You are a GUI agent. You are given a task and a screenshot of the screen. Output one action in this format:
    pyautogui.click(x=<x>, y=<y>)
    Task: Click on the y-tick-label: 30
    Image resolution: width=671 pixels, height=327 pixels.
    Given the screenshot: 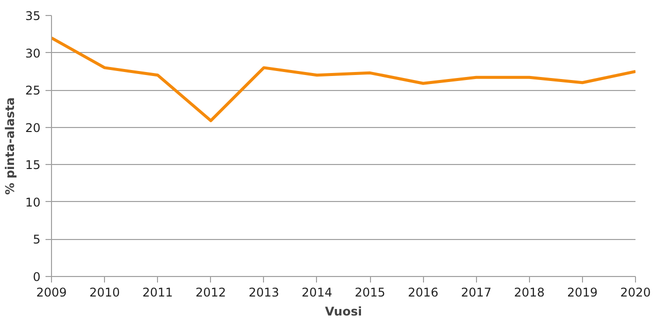 What is the action you would take?
    pyautogui.click(x=33, y=53)
    